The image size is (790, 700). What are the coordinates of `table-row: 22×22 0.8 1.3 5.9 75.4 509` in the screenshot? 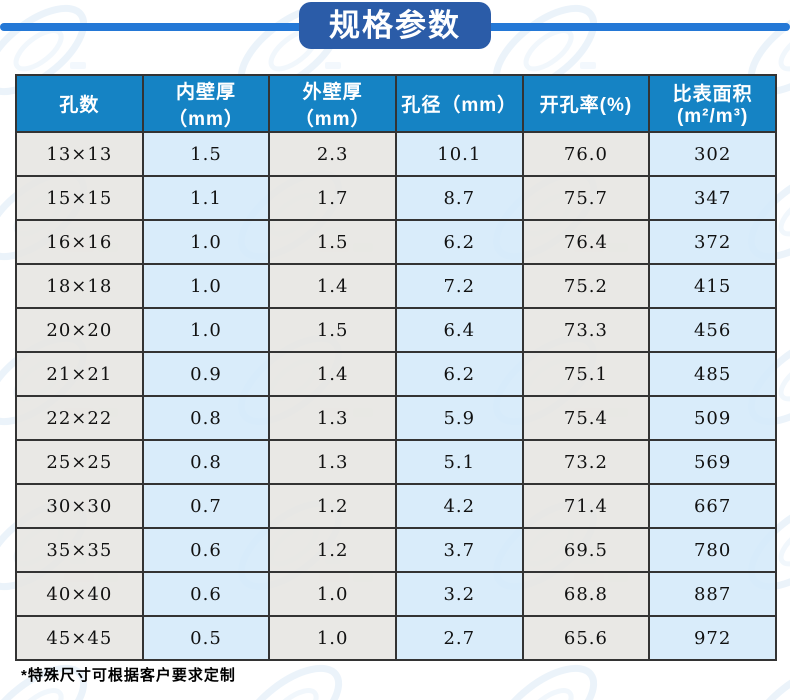 It's located at (396, 418).